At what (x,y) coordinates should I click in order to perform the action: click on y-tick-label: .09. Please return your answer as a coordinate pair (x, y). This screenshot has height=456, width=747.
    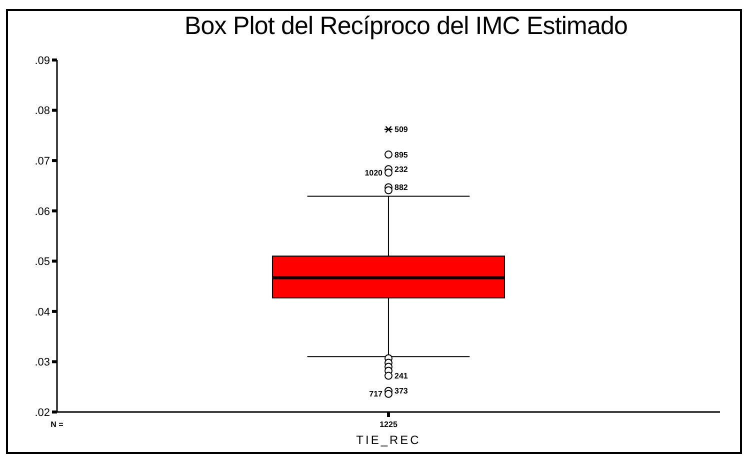
    Looking at the image, I should click on (42, 60).